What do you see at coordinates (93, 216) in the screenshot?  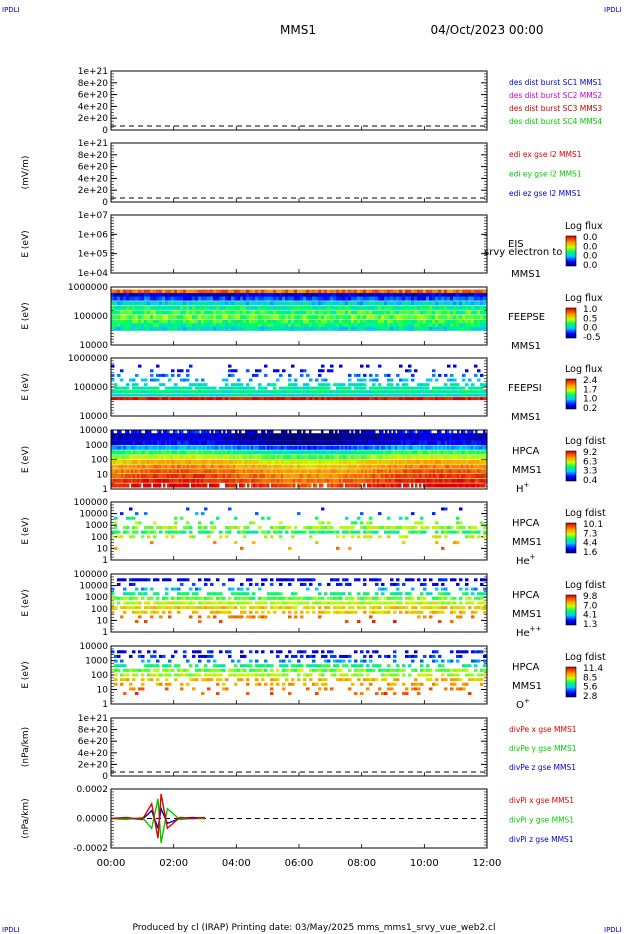 I see `ytick-label: 1e+07` at bounding box center [93, 216].